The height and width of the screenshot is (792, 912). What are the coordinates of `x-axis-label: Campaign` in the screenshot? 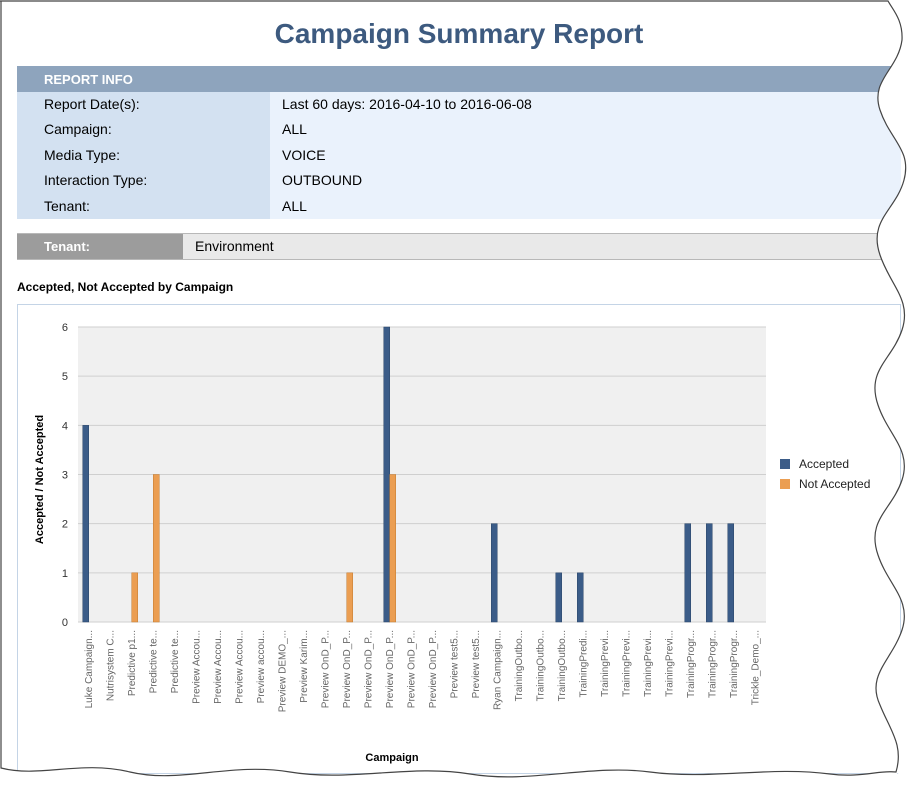 It's located at (391, 758).